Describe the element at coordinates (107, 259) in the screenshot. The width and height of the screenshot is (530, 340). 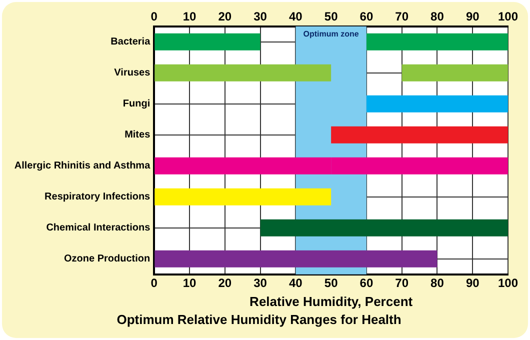
I see `y-tick-label: Ozone Production` at that location.